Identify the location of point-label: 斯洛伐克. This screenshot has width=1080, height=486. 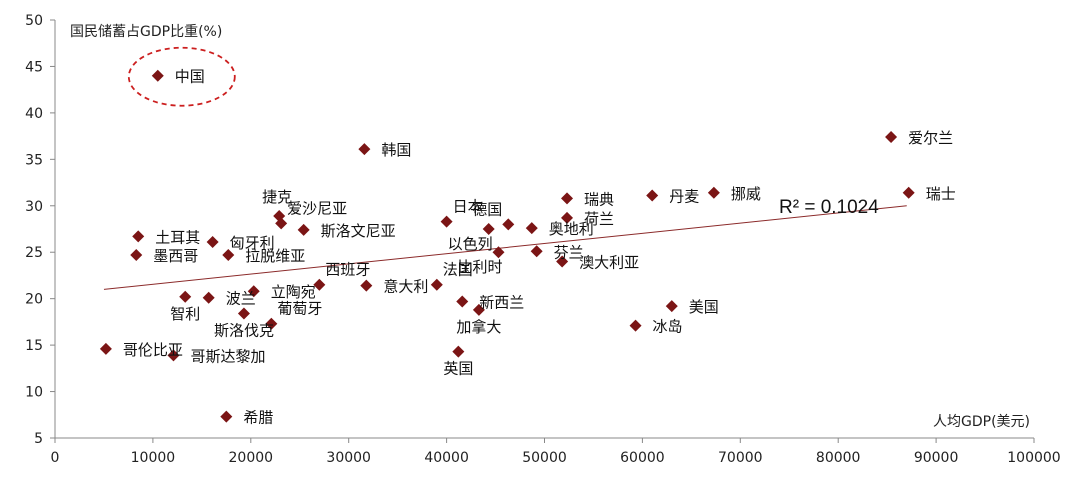
(244, 331).